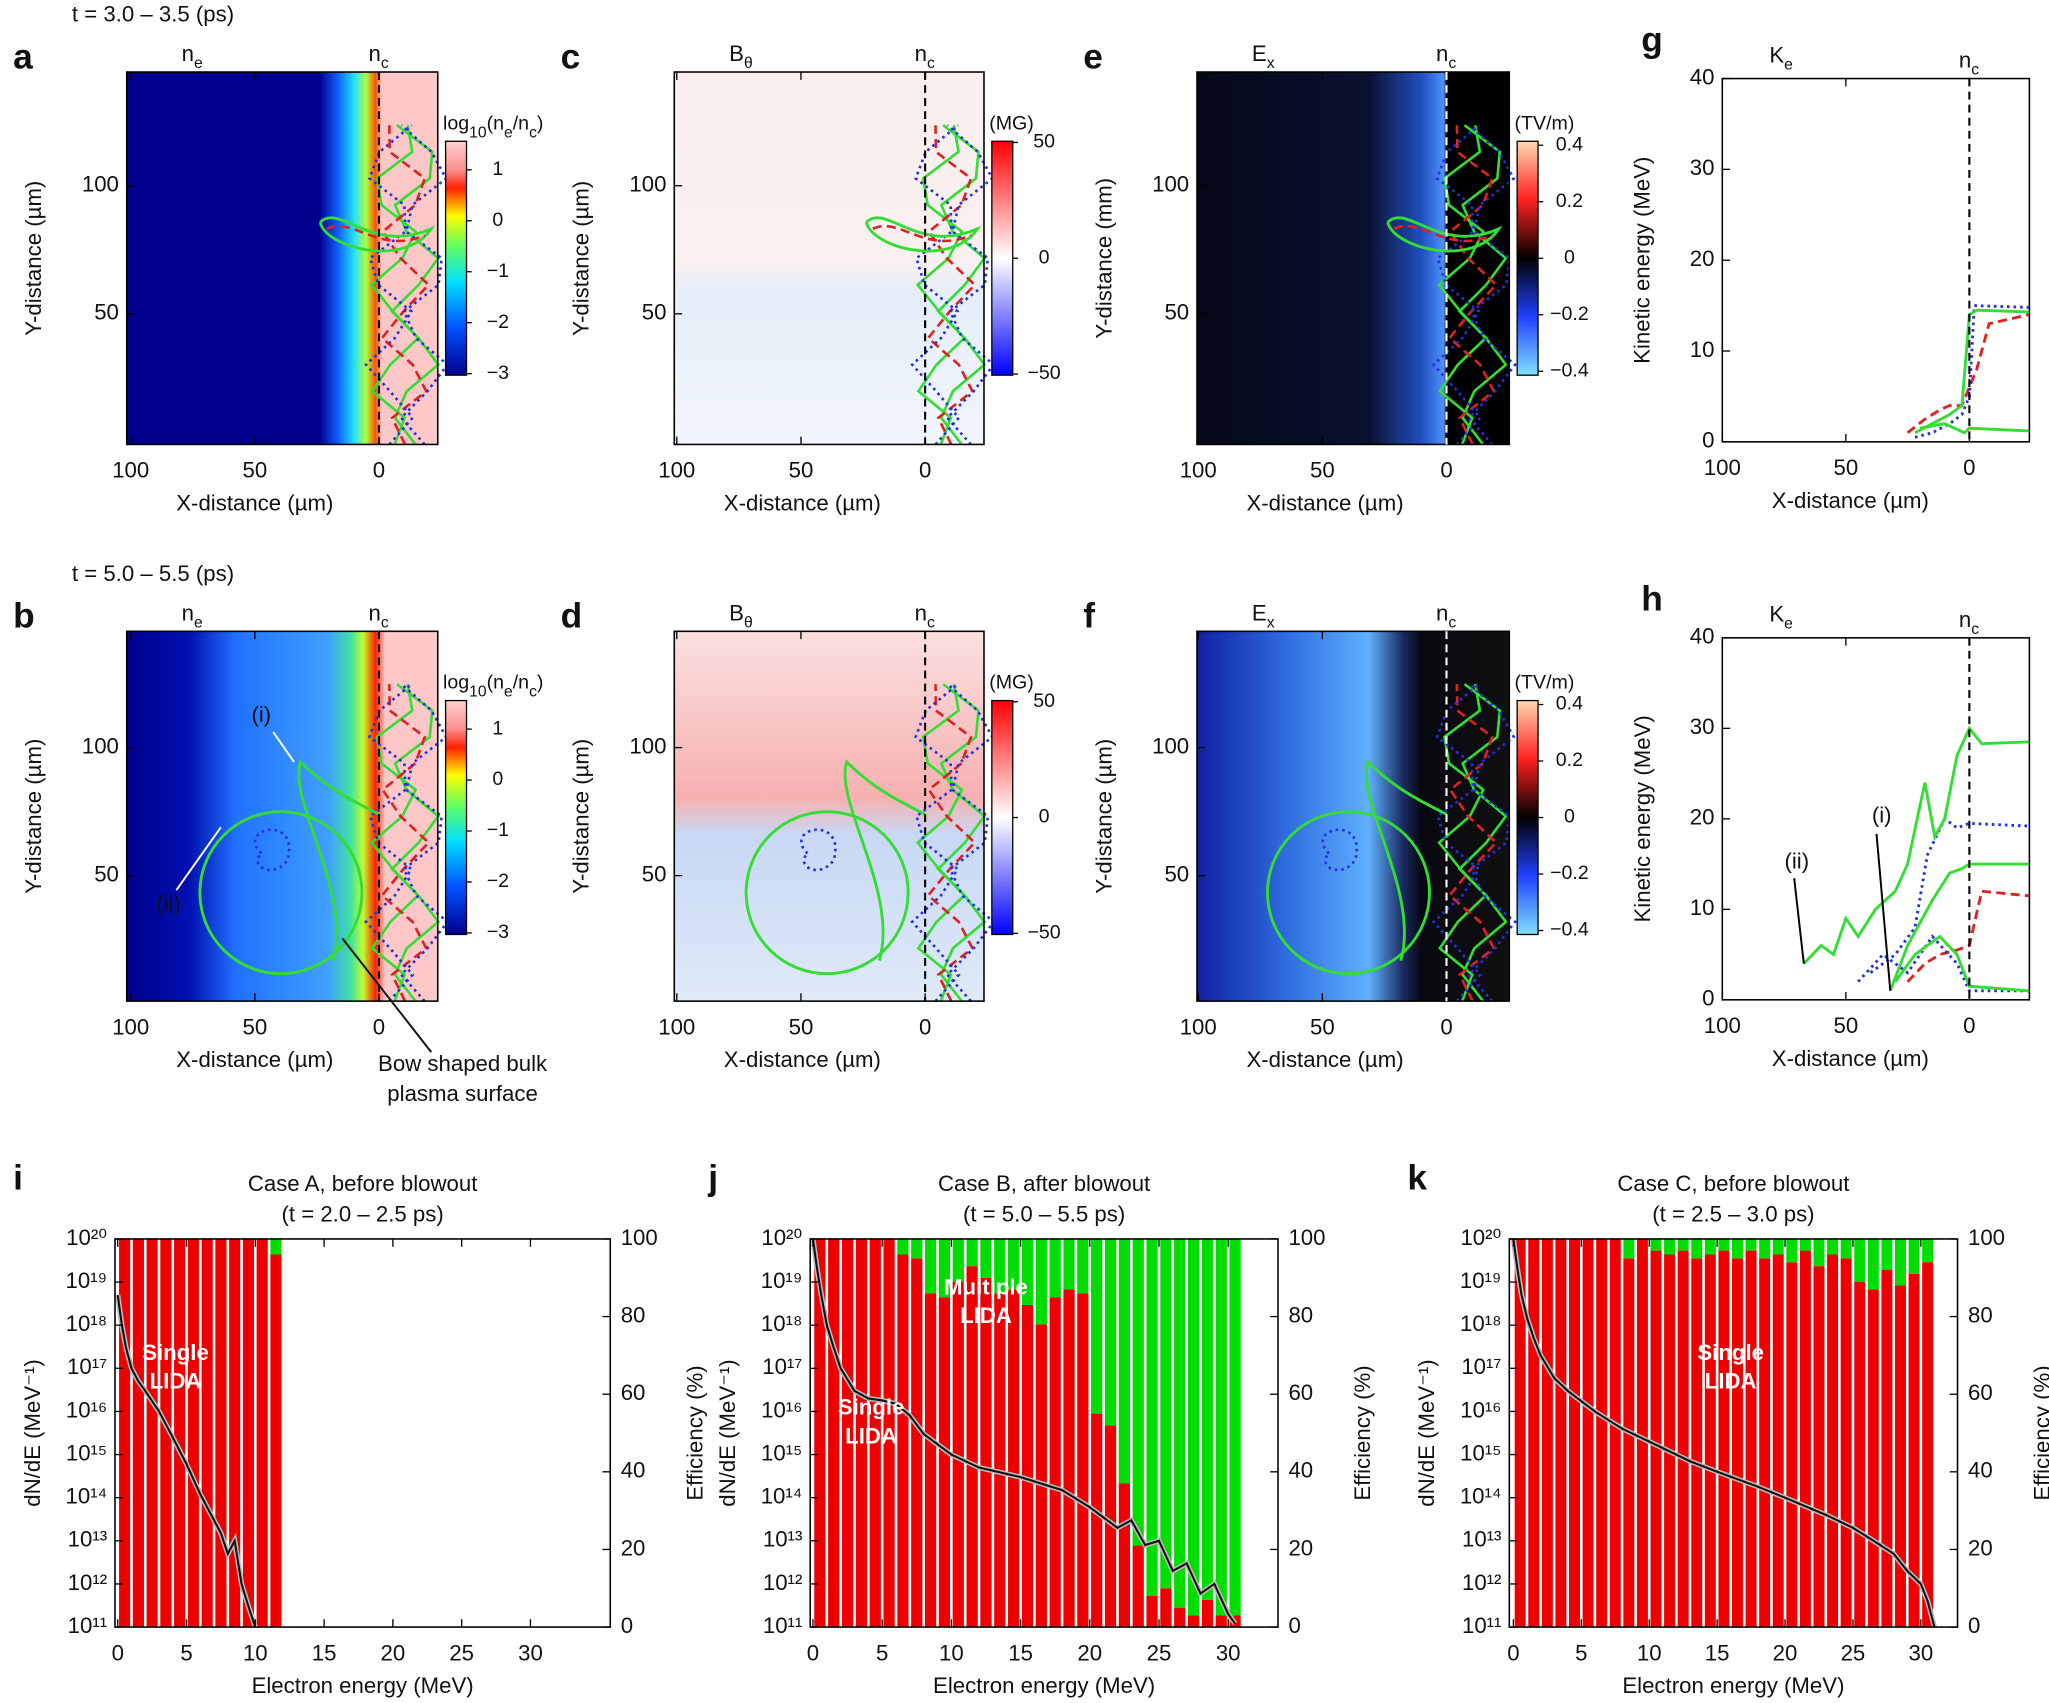 The image size is (2049, 1703). I want to click on time-label: t = 5.0 – 5.5 (ps), so click(153, 573).